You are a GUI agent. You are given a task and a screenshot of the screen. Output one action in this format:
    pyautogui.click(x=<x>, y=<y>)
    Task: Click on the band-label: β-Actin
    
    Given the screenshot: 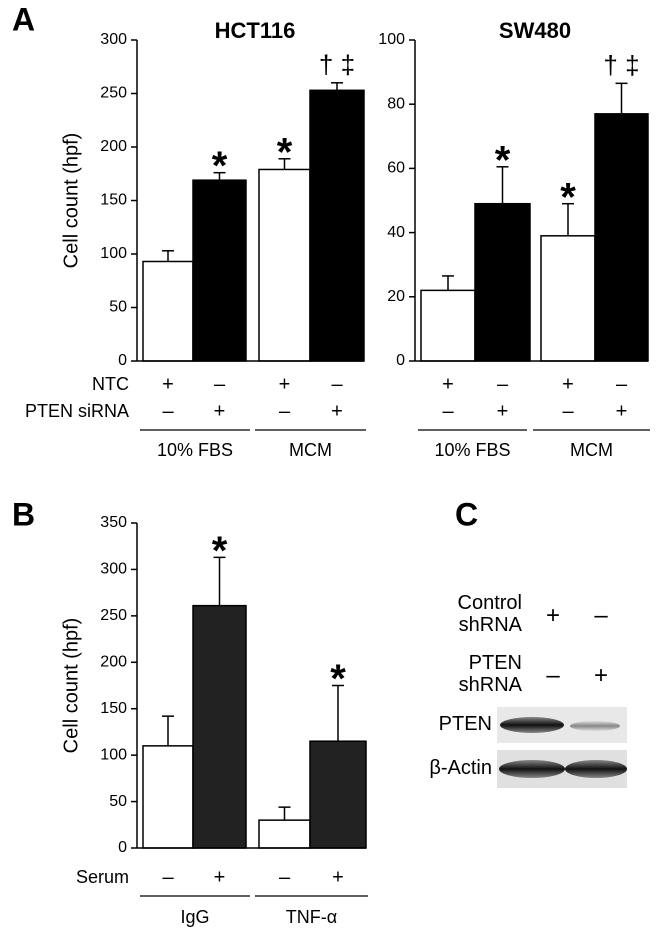 What is the action you would take?
    pyautogui.click(x=460, y=768)
    